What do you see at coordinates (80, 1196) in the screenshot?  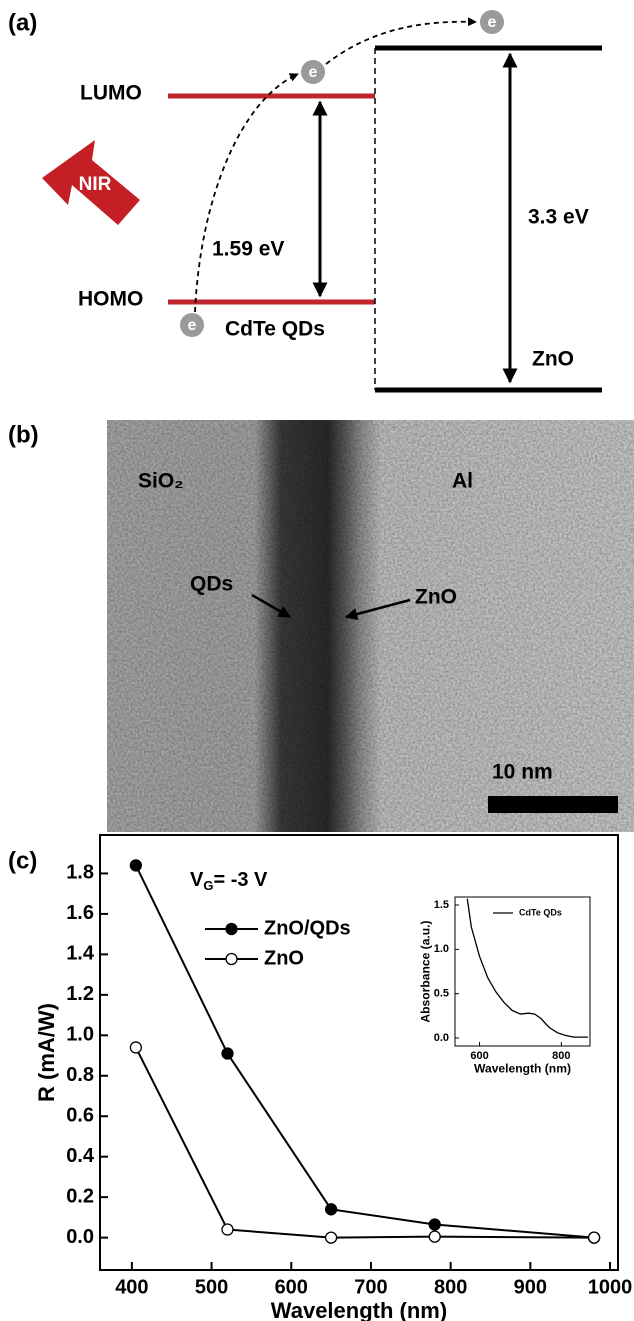 I see `y-tick-label: 0.2` at bounding box center [80, 1196].